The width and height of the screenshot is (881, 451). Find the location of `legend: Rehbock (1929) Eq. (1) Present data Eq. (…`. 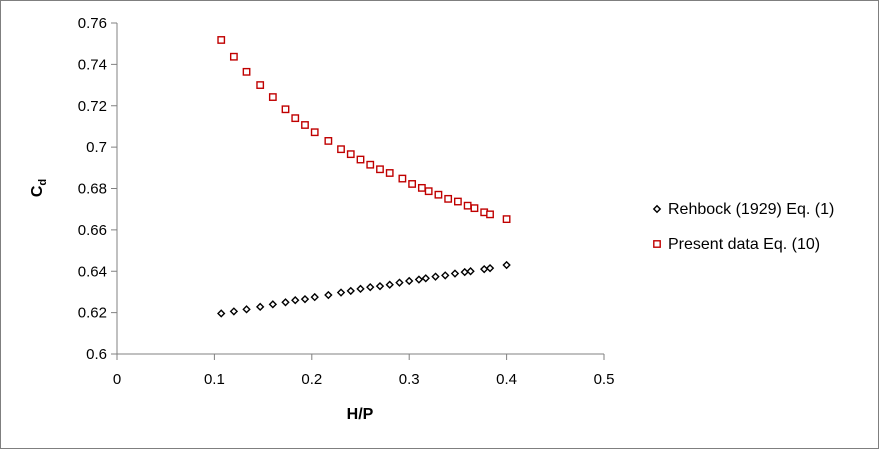

legend: Rehbock (1929) Eq. (1) Present data Eq. (… is located at coordinates (743, 227).